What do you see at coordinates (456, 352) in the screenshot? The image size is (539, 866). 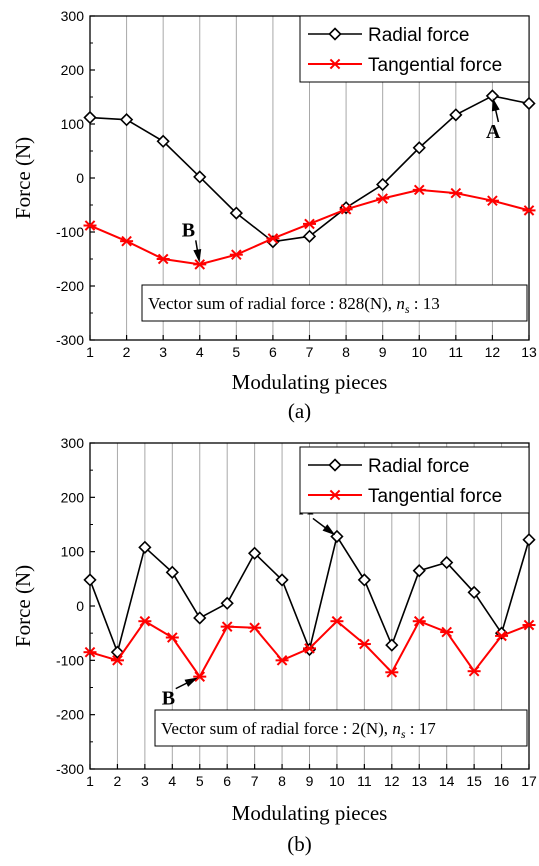 I see `x-tick-label: 11` at bounding box center [456, 352].